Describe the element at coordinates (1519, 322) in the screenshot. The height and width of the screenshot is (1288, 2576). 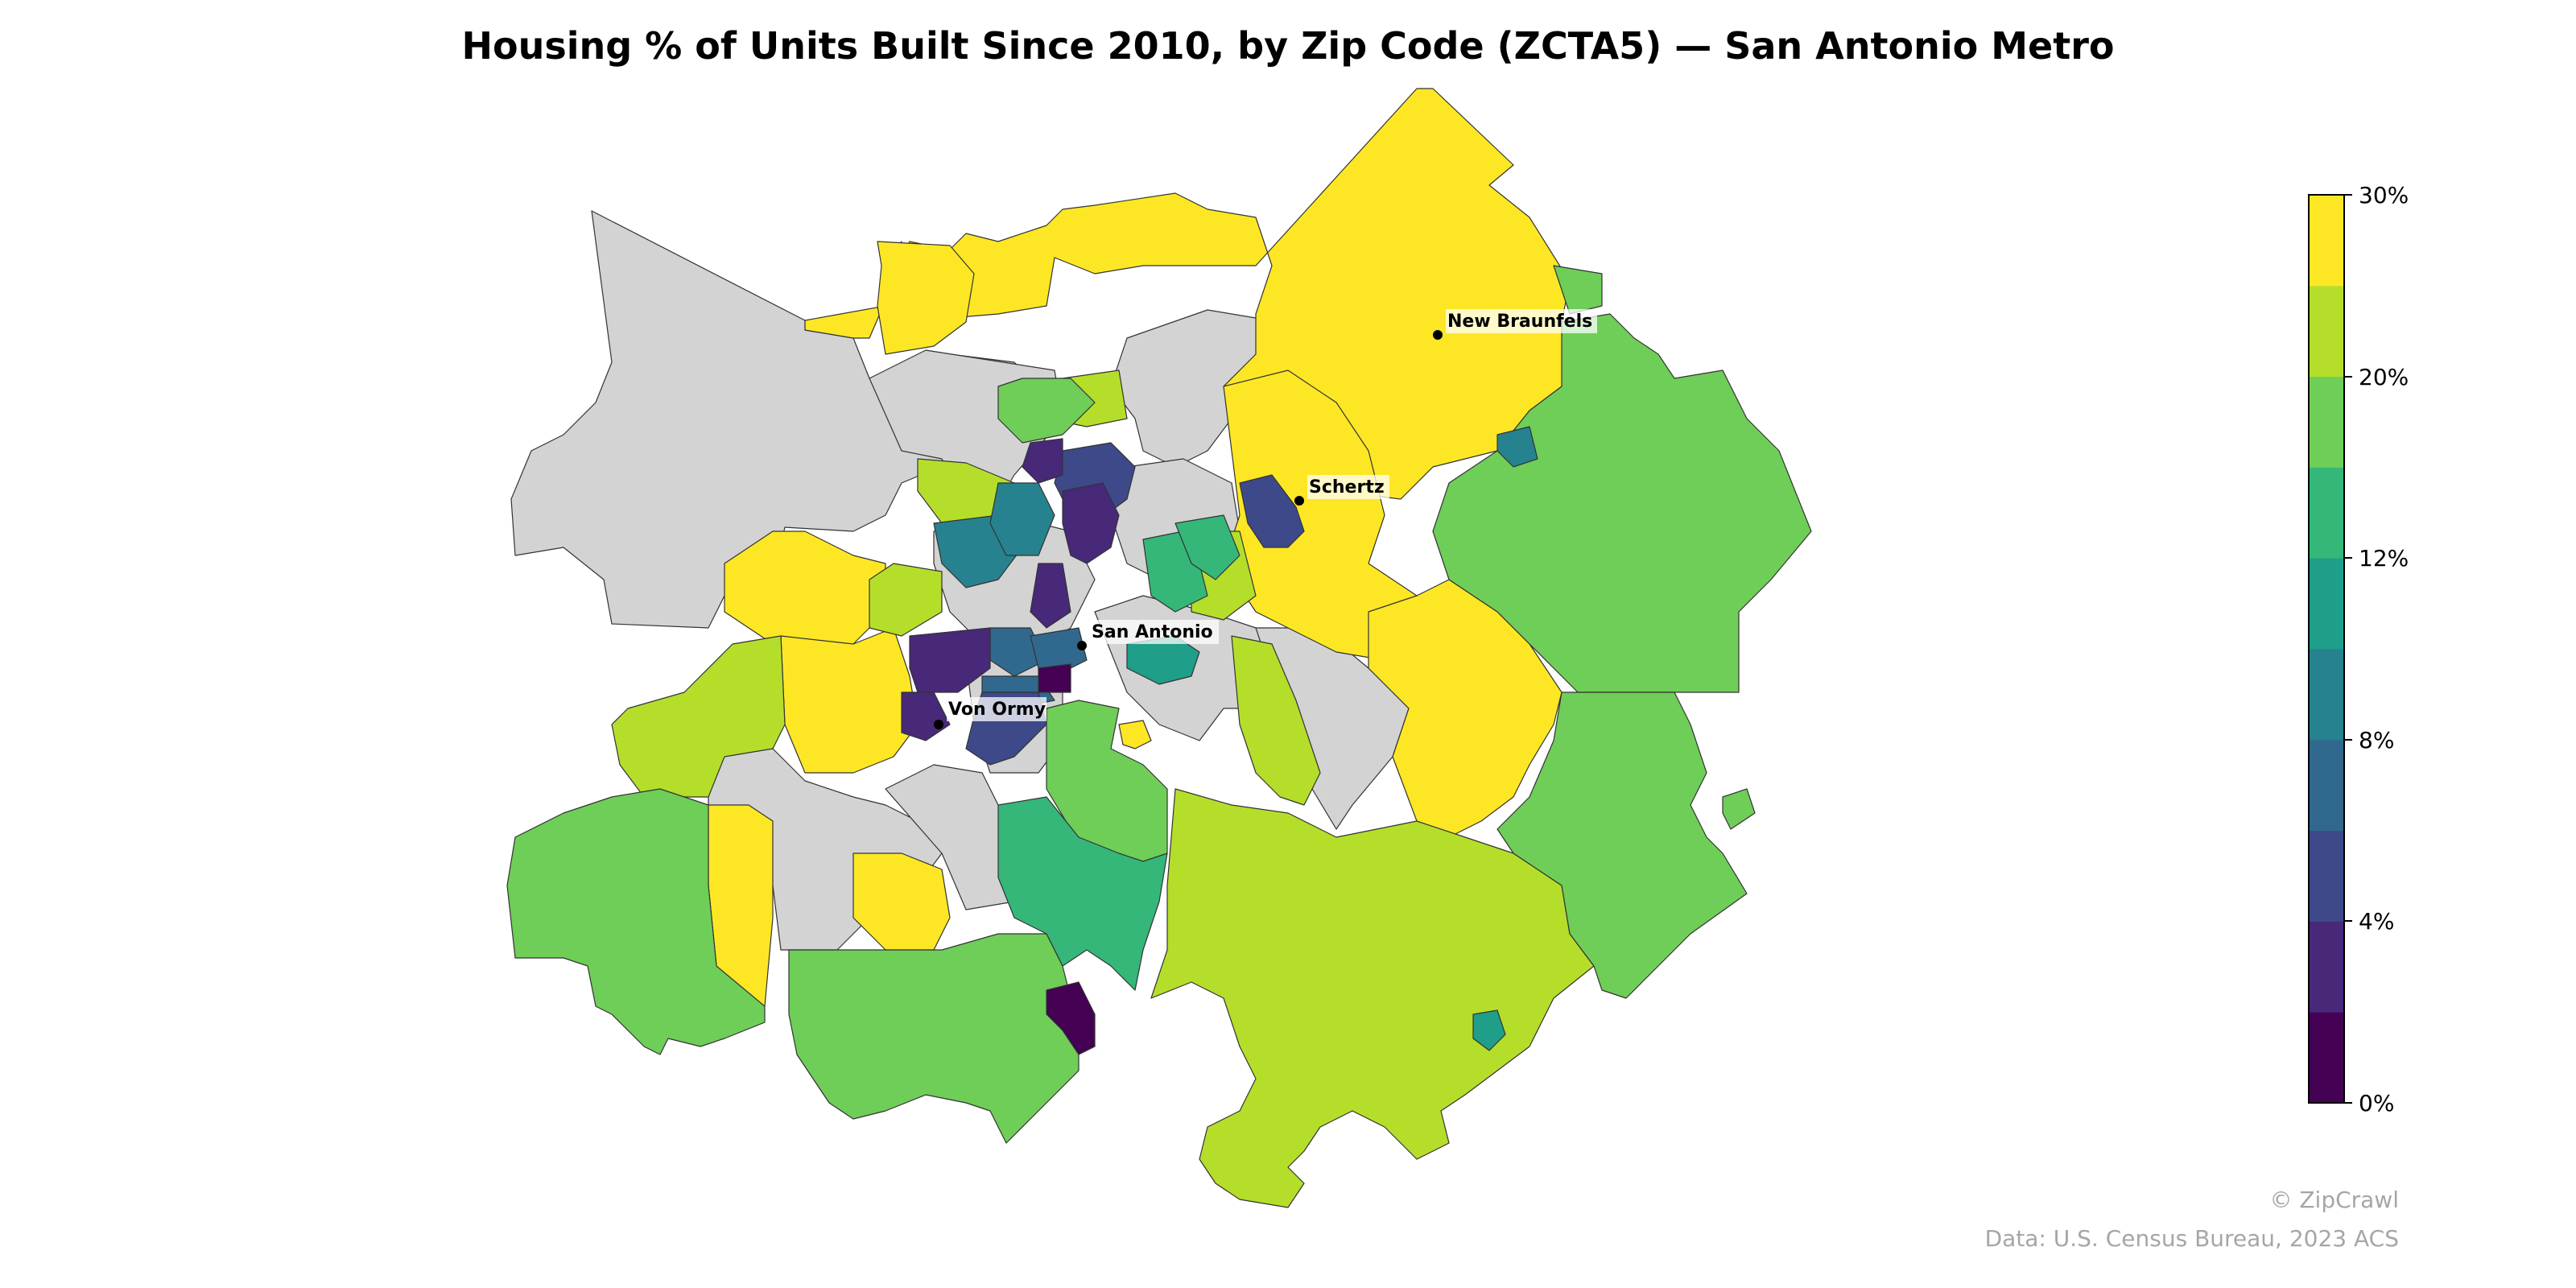
I see `city-label: New Braunfels` at that location.